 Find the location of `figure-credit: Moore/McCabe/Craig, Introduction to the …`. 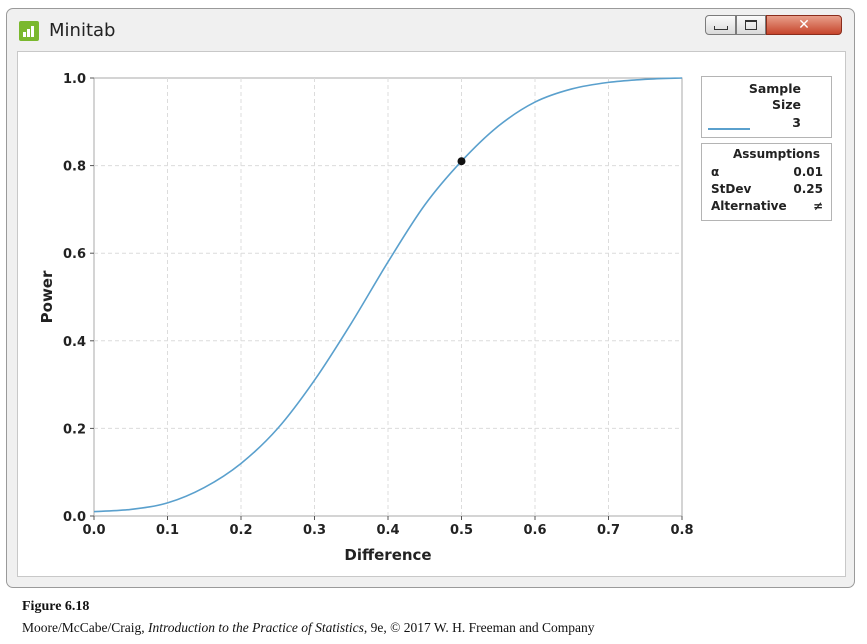

figure-credit: Moore/McCabe/Craig, Introduction to the … is located at coordinates (308, 628).